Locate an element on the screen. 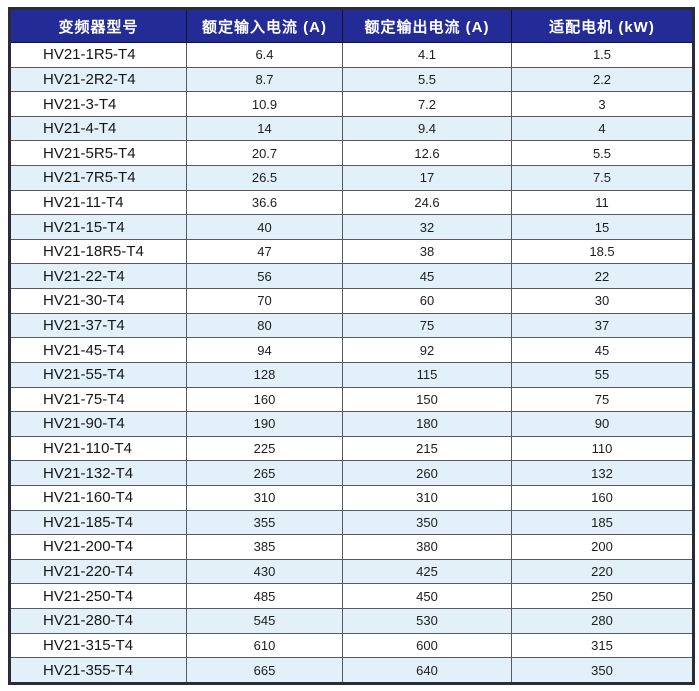 This screenshot has height=691, width=699. motor-power-cell: 110 is located at coordinates (602, 448).